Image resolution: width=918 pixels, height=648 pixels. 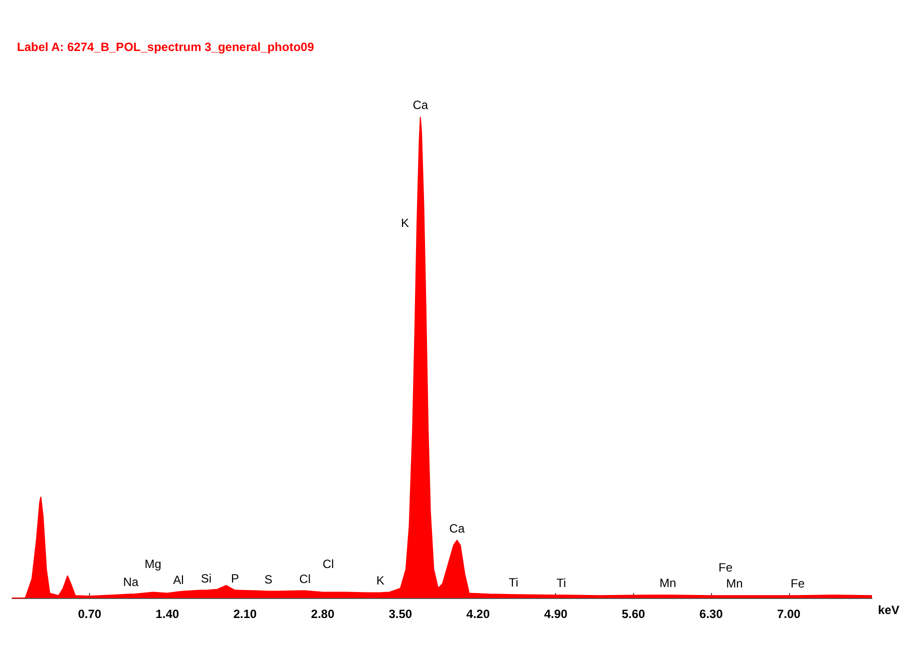 I want to click on x-tick-label: 1.40, so click(x=168, y=614).